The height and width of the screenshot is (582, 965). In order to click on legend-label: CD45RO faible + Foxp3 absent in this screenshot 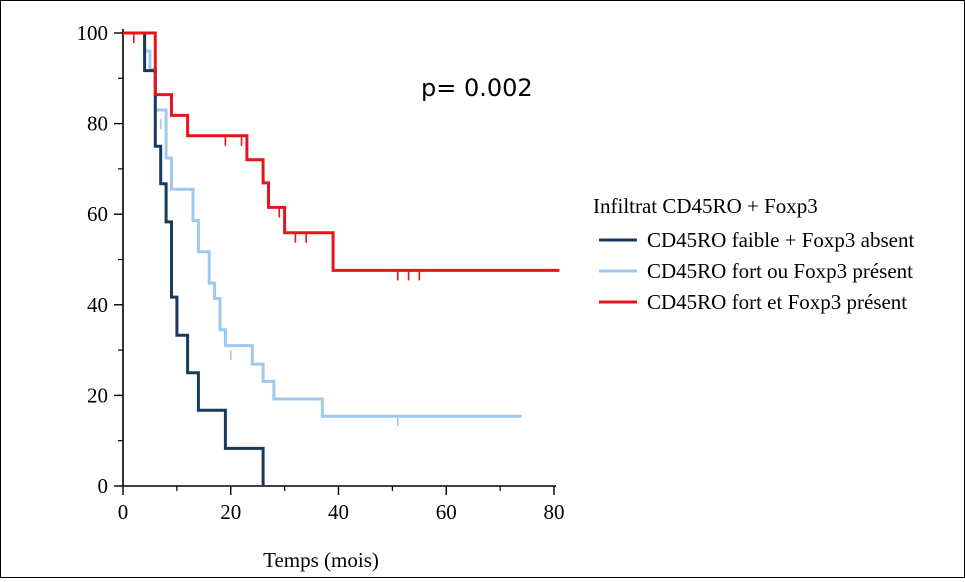, I will do `click(780, 240)`.